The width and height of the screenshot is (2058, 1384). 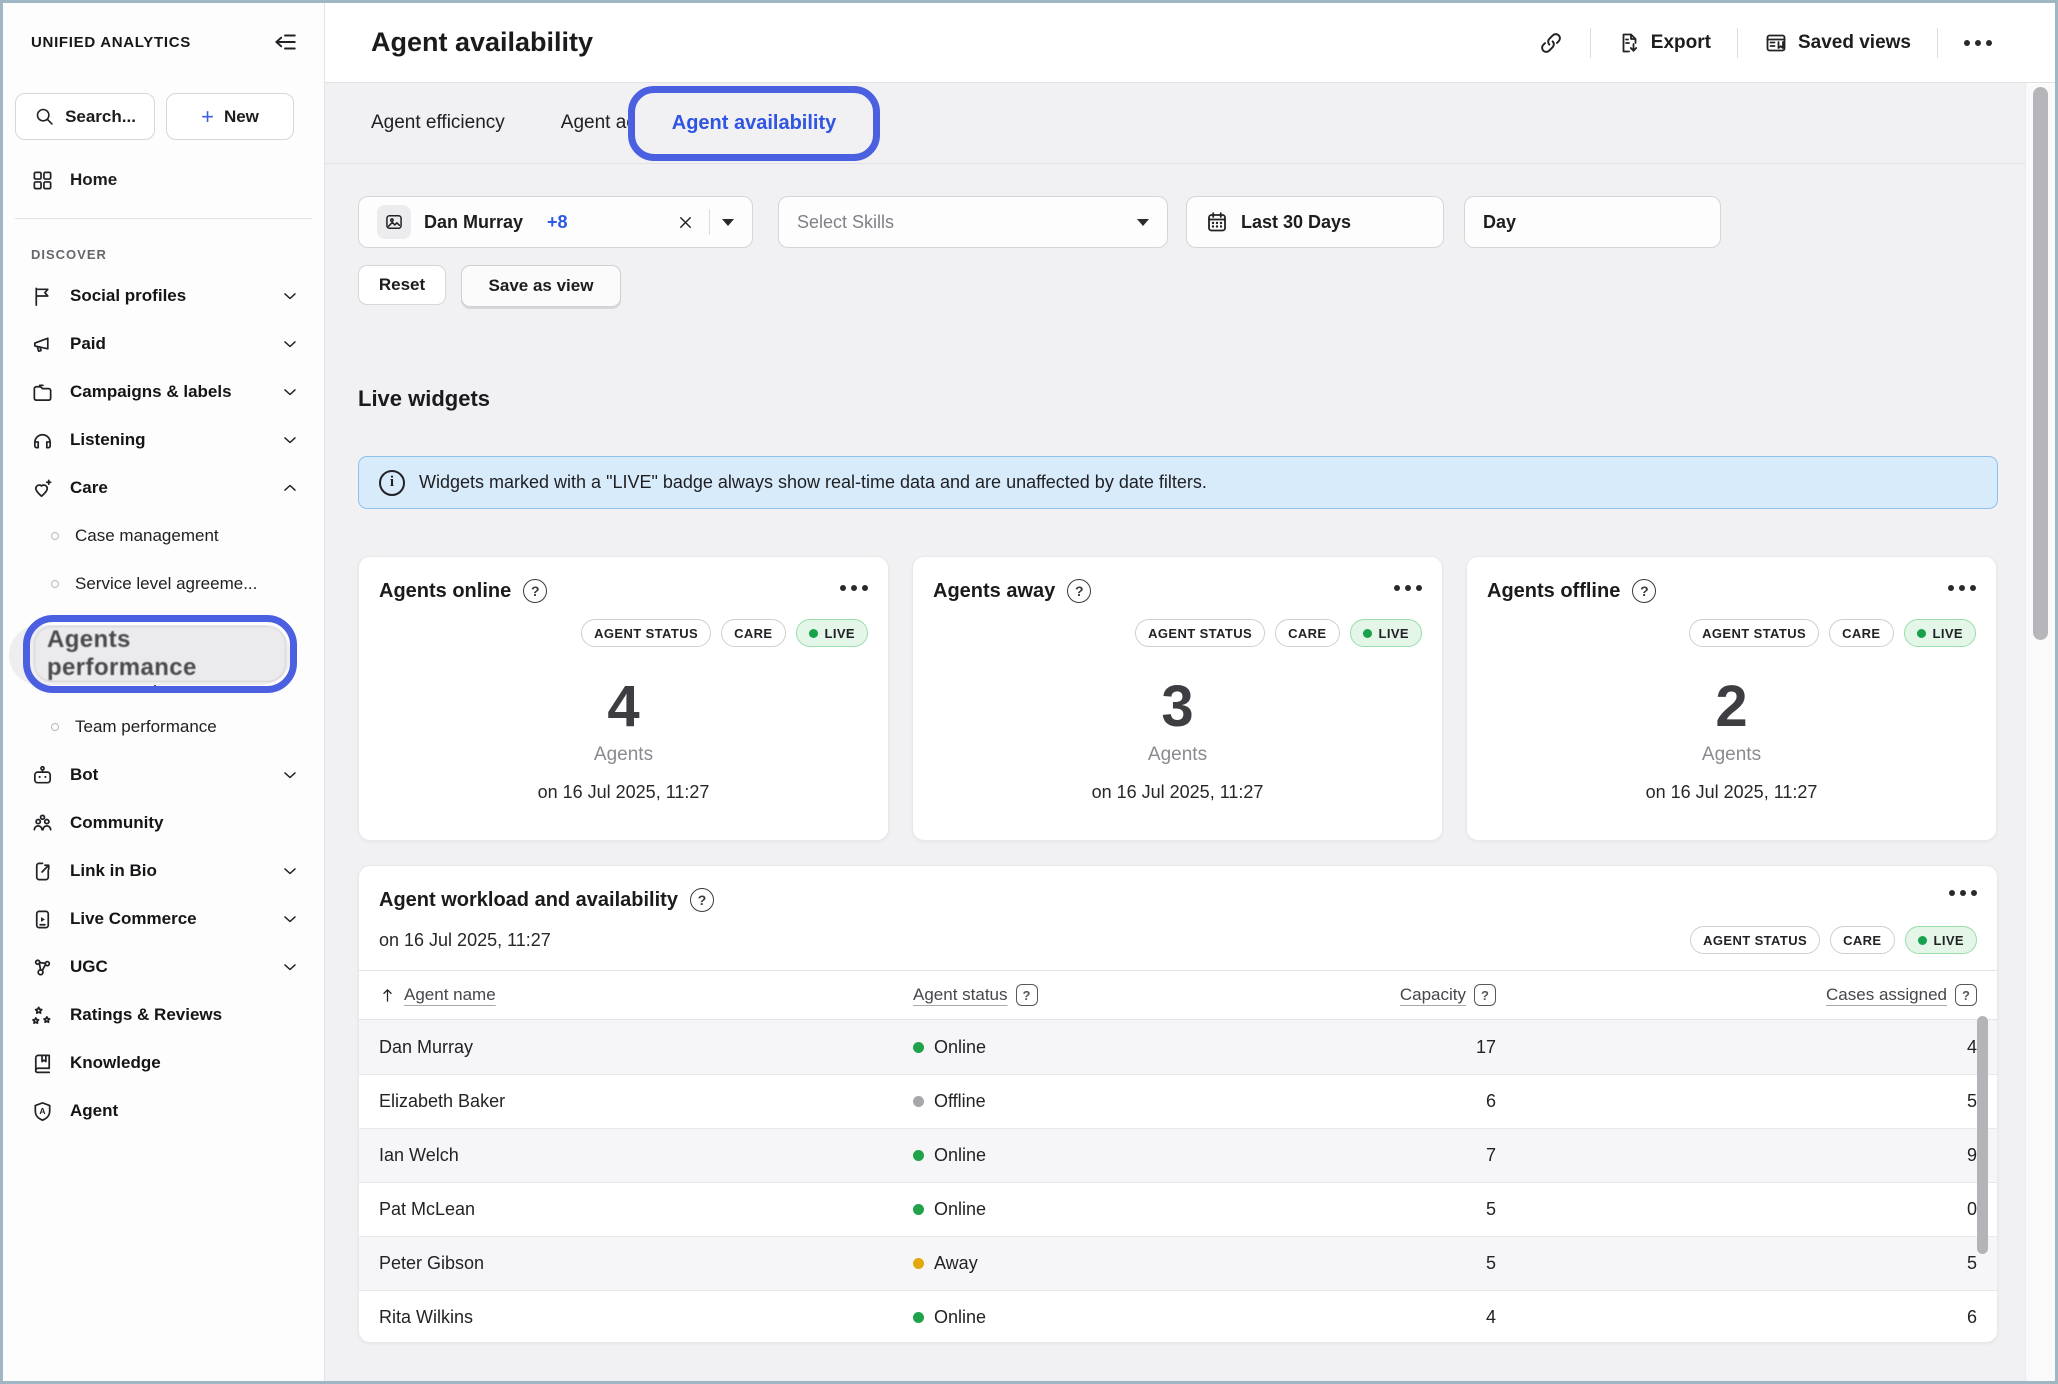 I want to click on collapse-sidebar-icon, so click(x=285, y=42).